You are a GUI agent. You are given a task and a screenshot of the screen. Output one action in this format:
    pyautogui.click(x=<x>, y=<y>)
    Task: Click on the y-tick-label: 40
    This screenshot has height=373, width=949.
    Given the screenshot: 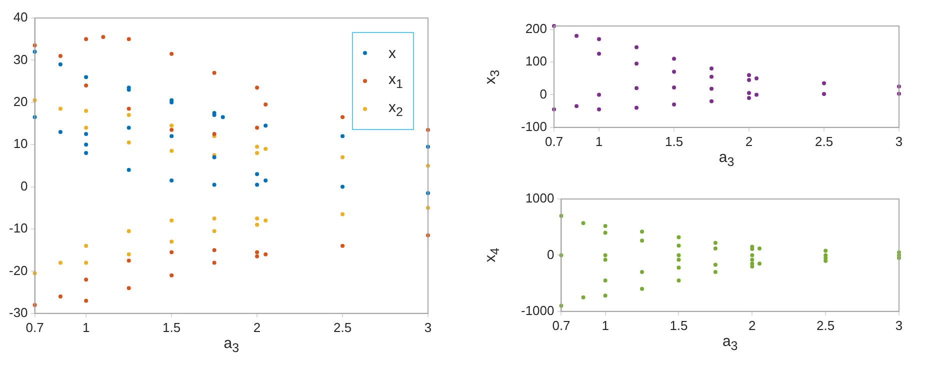 What is the action you would take?
    pyautogui.click(x=20, y=17)
    